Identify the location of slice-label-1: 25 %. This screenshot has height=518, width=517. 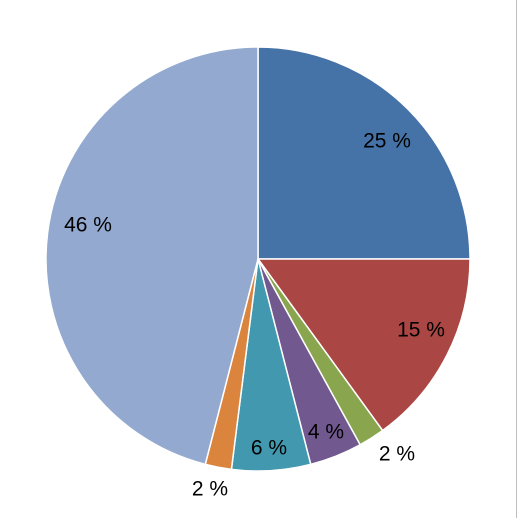
(387, 141).